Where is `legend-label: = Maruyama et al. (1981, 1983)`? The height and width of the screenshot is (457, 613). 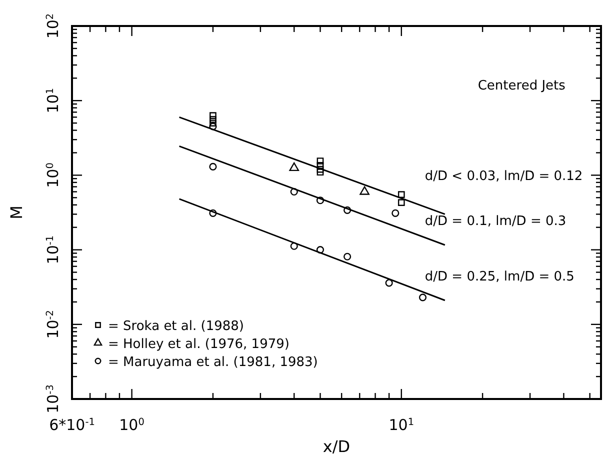 legend-label: = Maruyama et al. (1981, 1983) is located at coordinates (213, 362).